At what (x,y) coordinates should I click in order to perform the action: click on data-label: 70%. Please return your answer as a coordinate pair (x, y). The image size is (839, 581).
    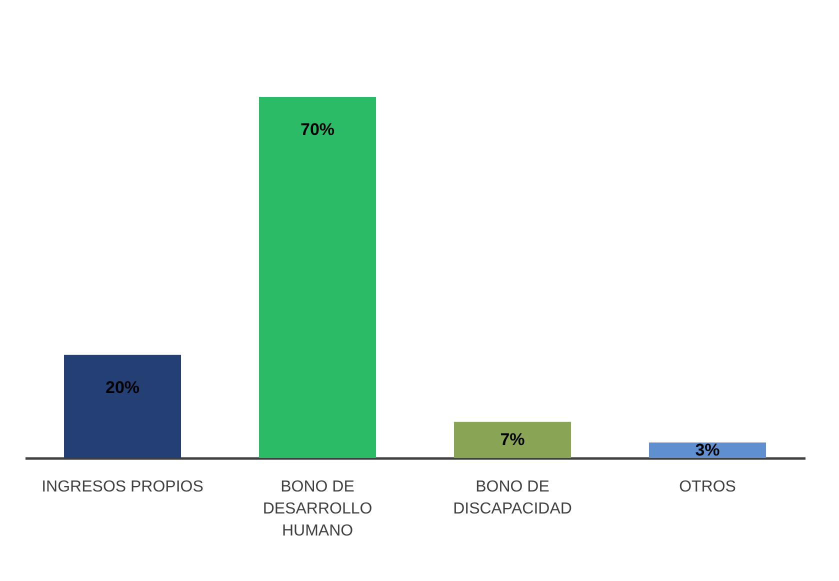
    Looking at the image, I should click on (317, 129).